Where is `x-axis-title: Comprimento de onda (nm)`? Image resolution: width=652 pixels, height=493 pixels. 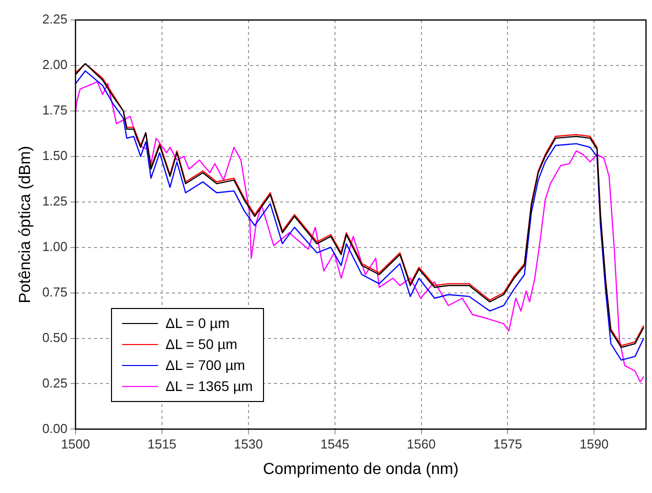
x-axis-title: Comprimento de onda (nm) is located at coordinates (360, 469).